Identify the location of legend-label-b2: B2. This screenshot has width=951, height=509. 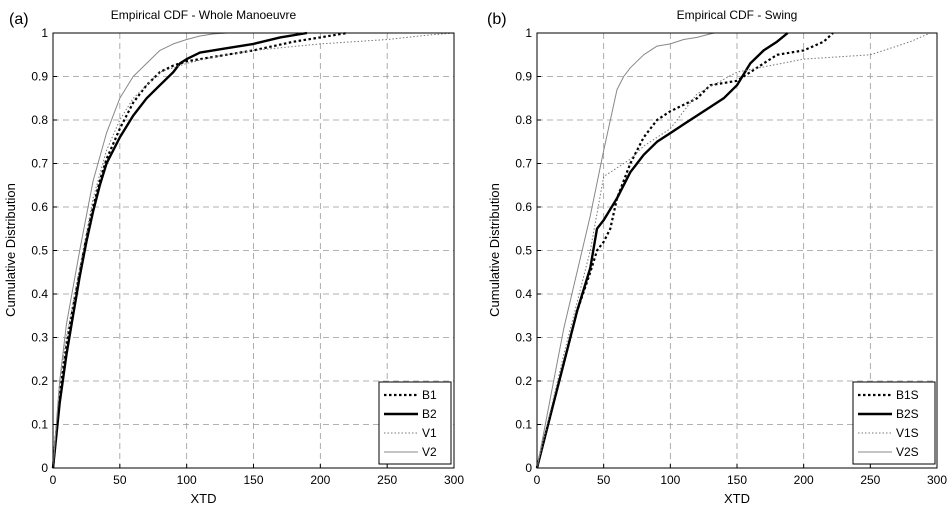
(429, 414).